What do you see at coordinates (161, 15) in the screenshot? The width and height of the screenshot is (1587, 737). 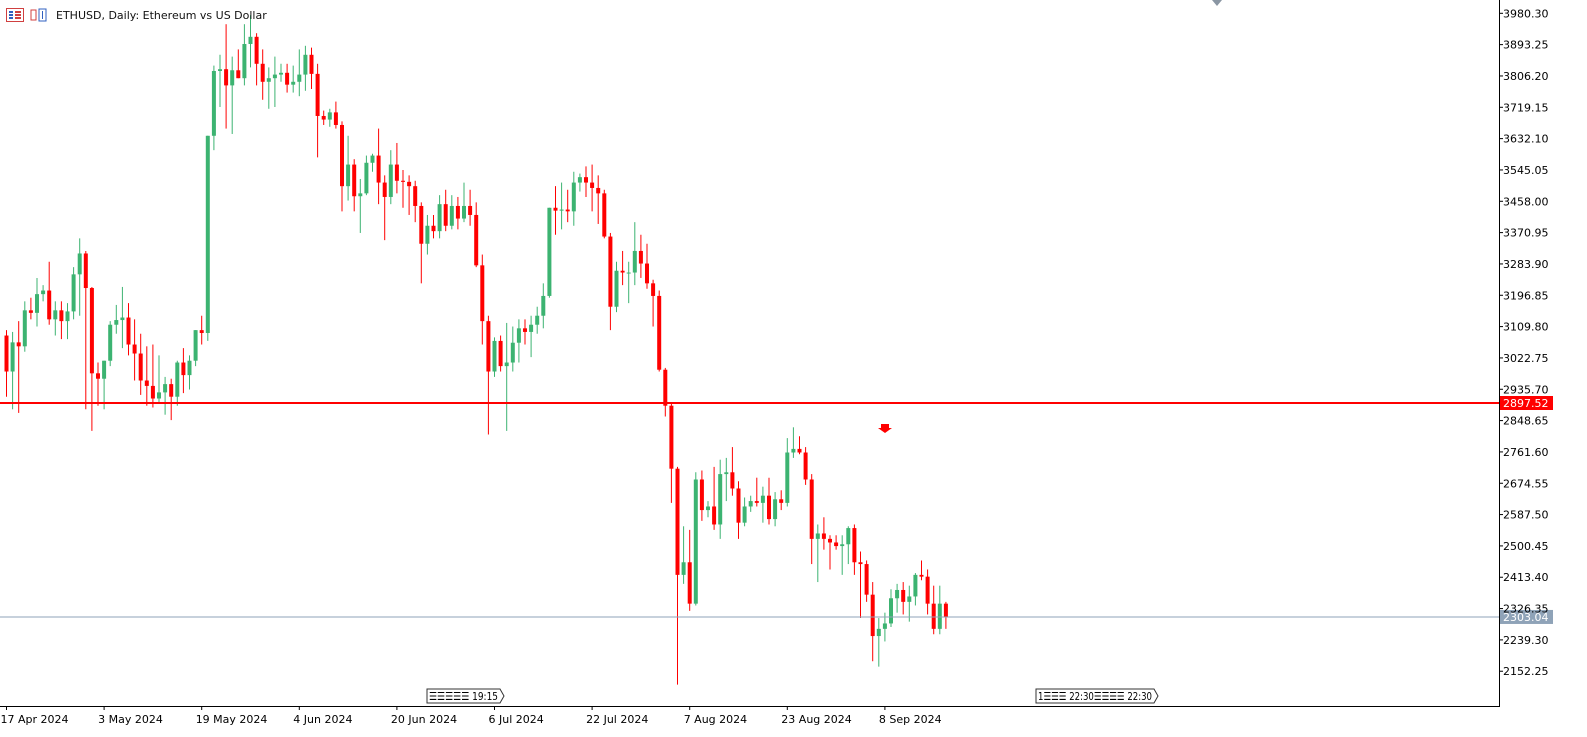 I see `chart-title: ETHUSD, Daily: Ethereum vs US Dollar` at bounding box center [161, 15].